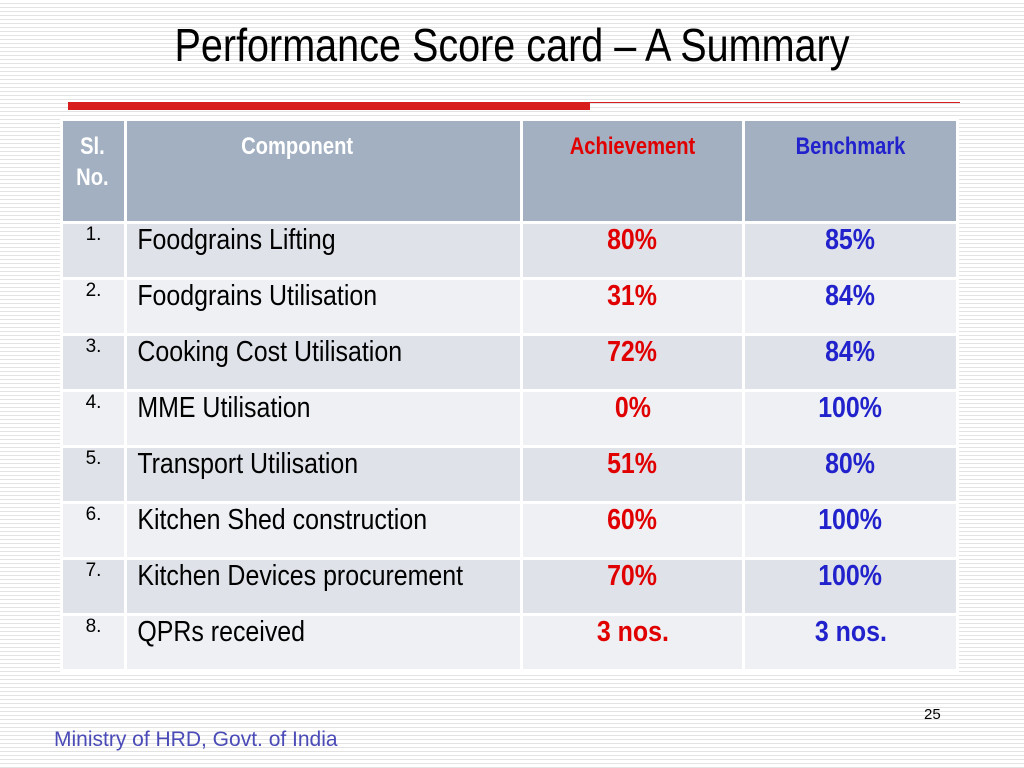  What do you see at coordinates (93, 642) in the screenshot?
I see `row-sl-no: 8.` at bounding box center [93, 642].